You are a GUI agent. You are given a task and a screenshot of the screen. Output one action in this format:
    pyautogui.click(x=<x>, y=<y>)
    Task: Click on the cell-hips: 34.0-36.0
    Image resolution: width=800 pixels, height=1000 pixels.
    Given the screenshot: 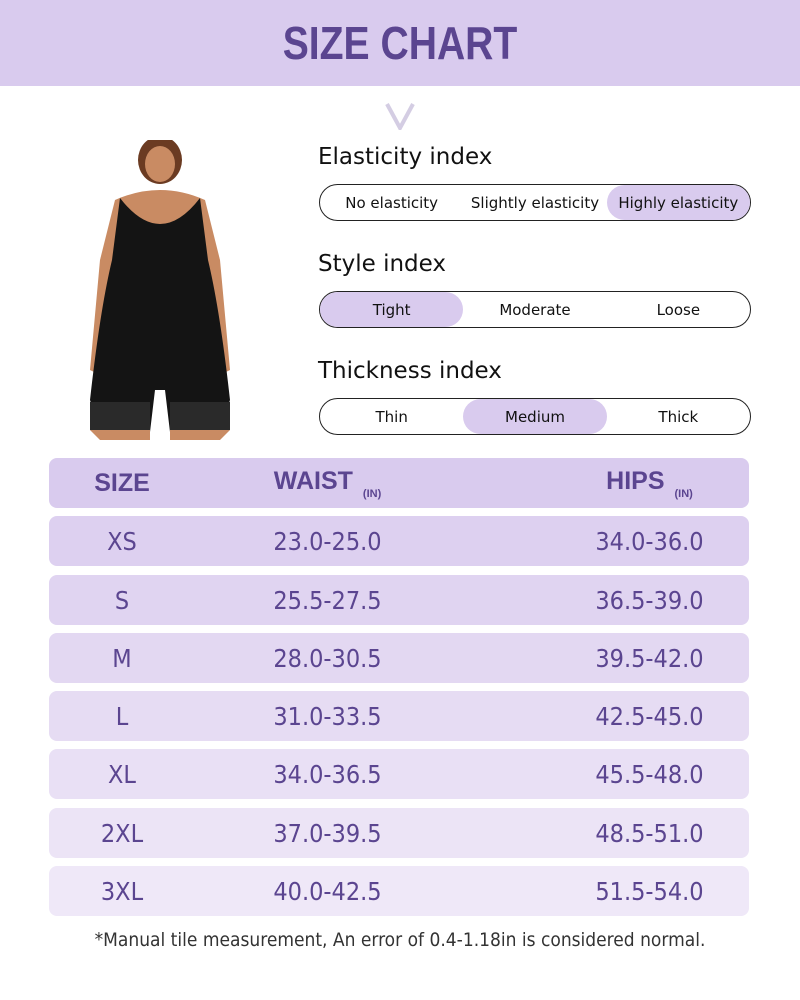 What is the action you would take?
    pyautogui.click(x=649, y=541)
    